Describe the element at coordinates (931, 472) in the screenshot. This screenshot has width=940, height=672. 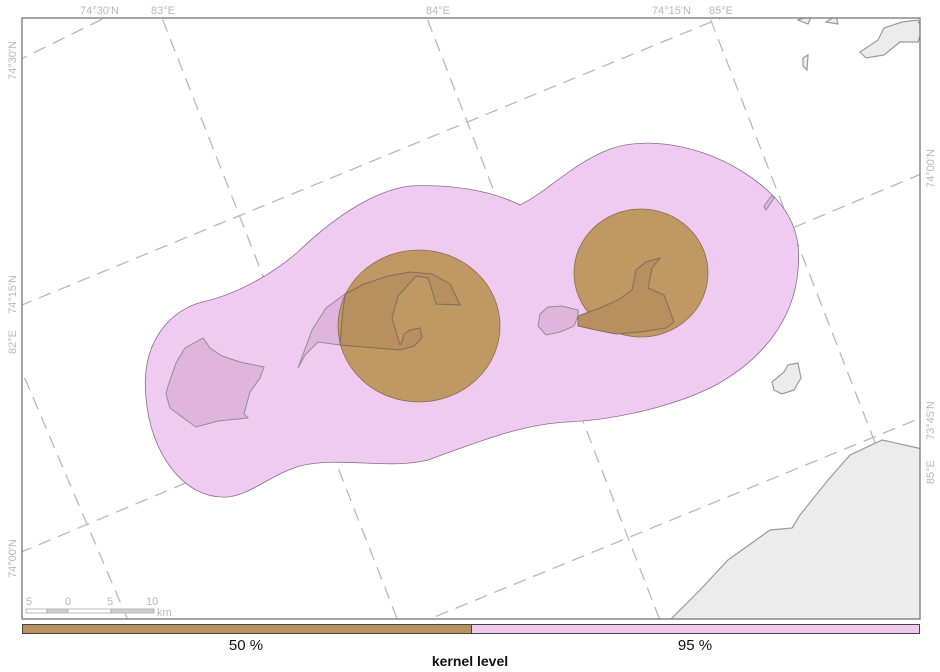
I see `coord-label-right-3: 85°E` at that location.